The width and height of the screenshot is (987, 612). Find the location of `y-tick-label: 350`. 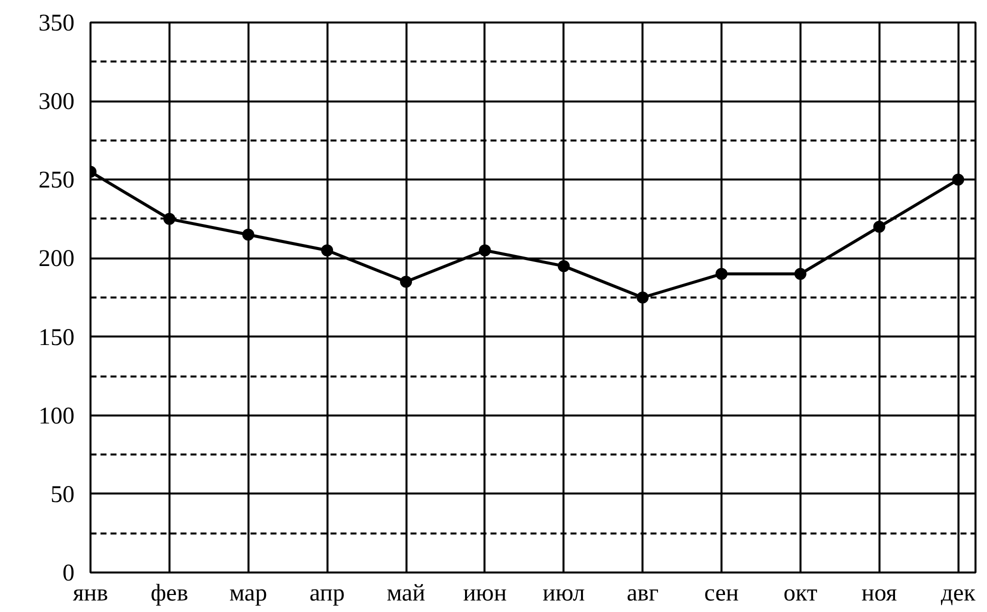

y-tick-label: 350 is located at coordinates (56, 23).